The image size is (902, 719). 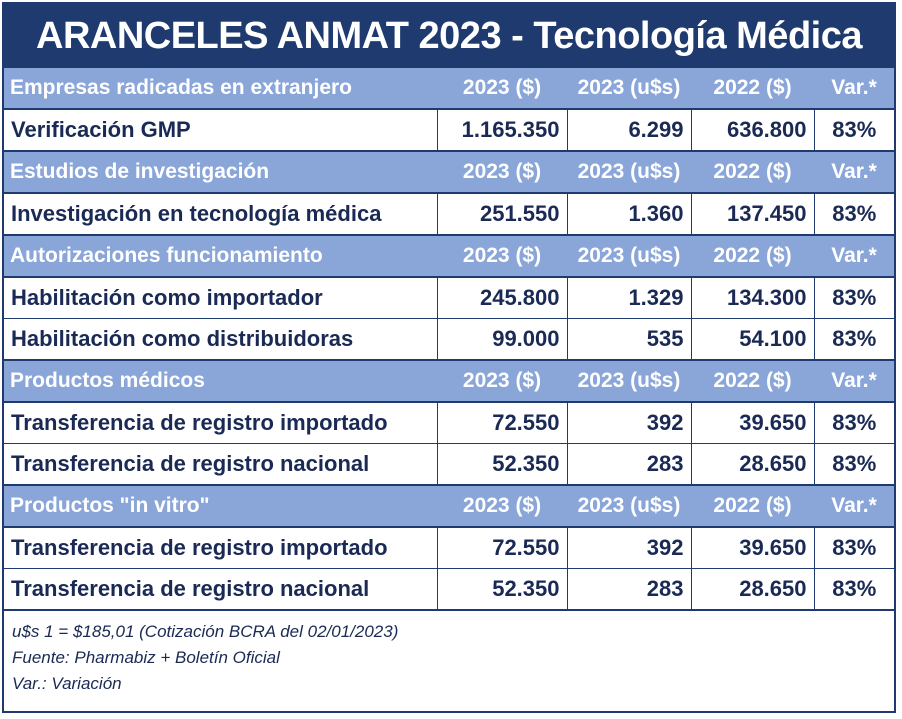 I want to click on section-header-label: Productos "in vitro", so click(x=220, y=506).